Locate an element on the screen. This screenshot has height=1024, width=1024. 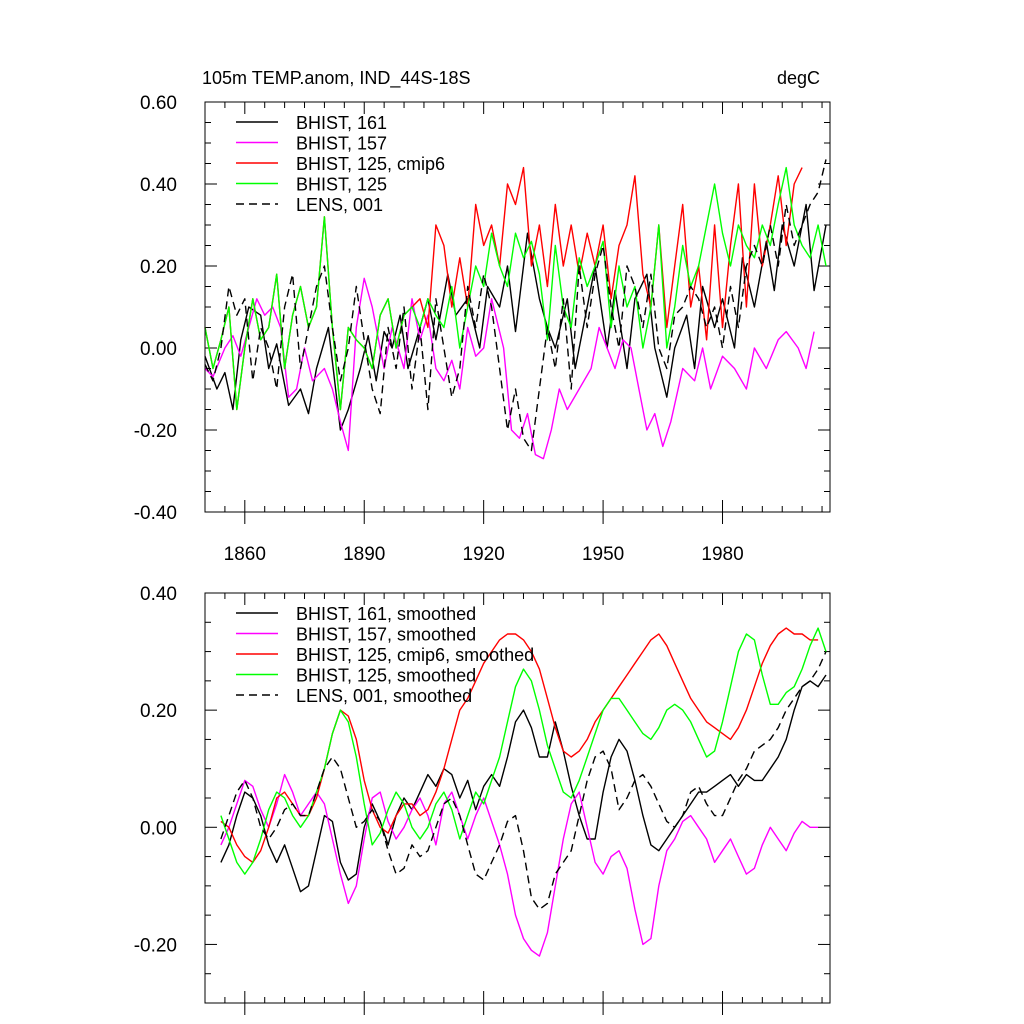
legend-label: BHIST, 125, cmip6 is located at coordinates (370, 164).